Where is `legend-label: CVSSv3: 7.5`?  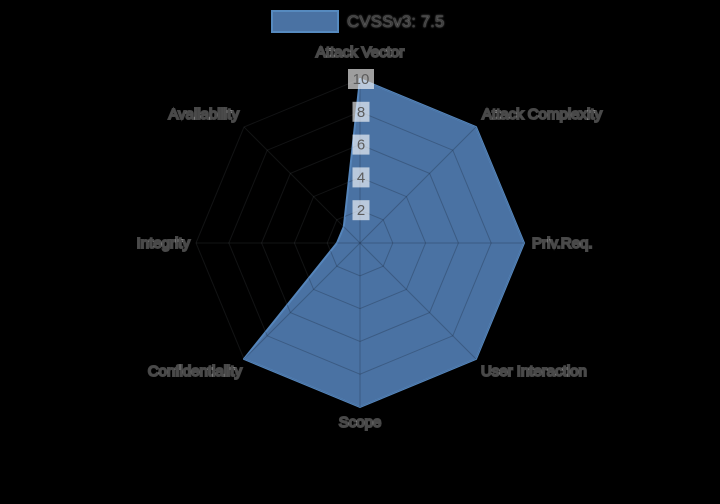 legend-label: CVSSv3: 7.5 is located at coordinates (396, 21).